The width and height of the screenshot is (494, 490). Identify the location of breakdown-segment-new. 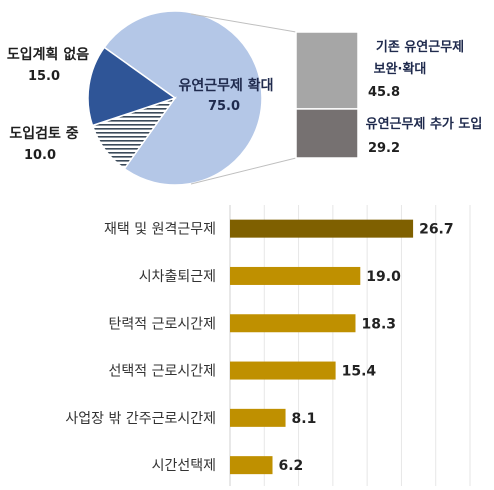
(327, 133).